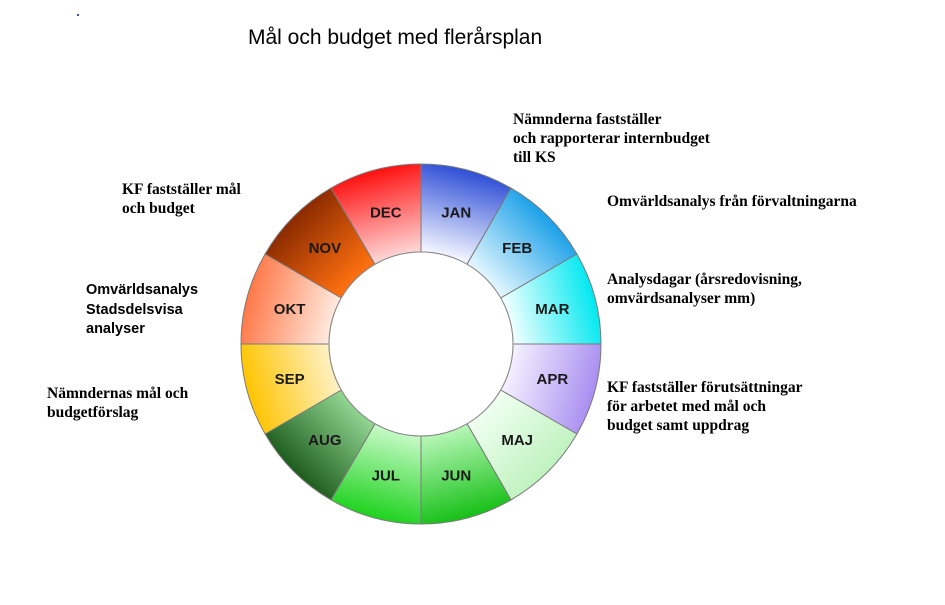 This screenshot has width=945, height=605. I want to click on segment-label-apr: APR, so click(553, 379).